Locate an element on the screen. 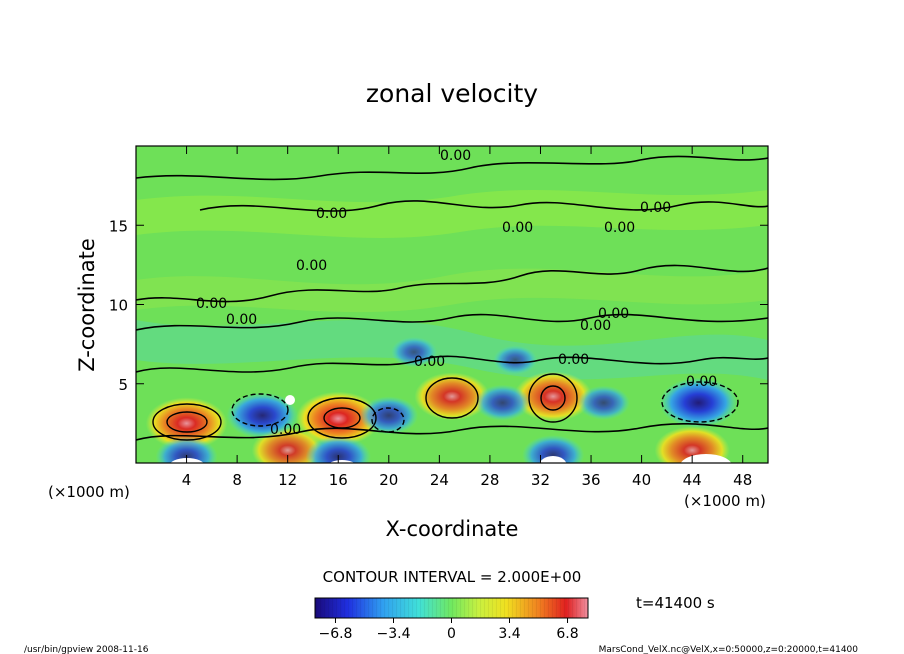 This screenshot has height=654, width=904. y-tick-label: 15 is located at coordinates (118, 226).